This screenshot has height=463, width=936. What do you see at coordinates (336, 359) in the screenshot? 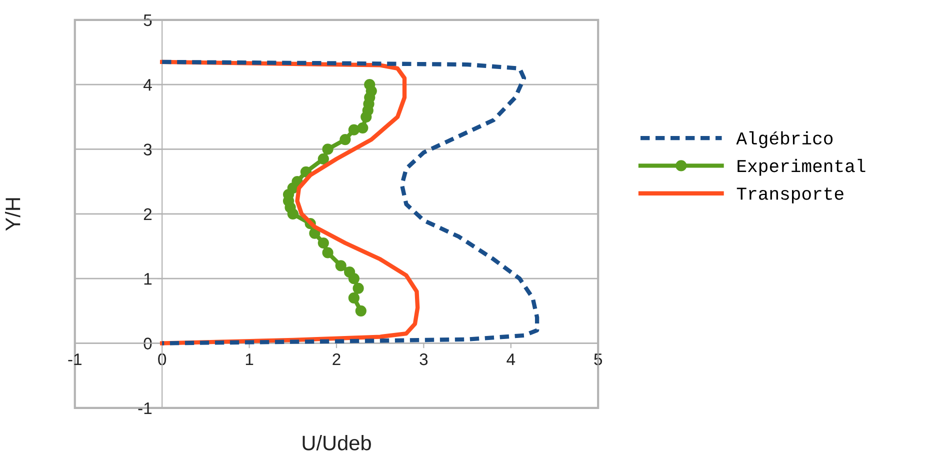
I see `x-tick-label: 2` at bounding box center [336, 359].